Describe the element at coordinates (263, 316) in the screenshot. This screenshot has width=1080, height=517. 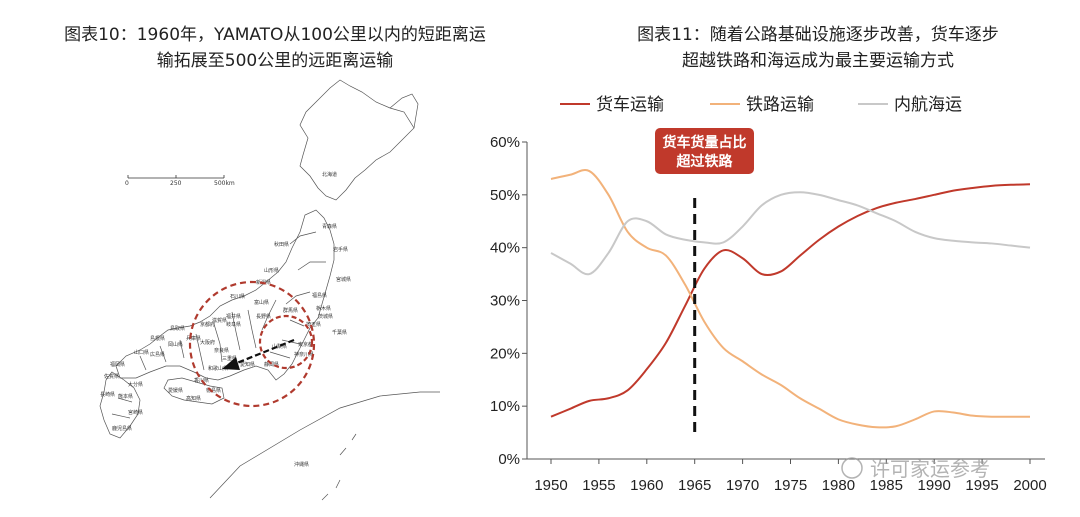
I see `map-label-nagano: 長野県` at that location.